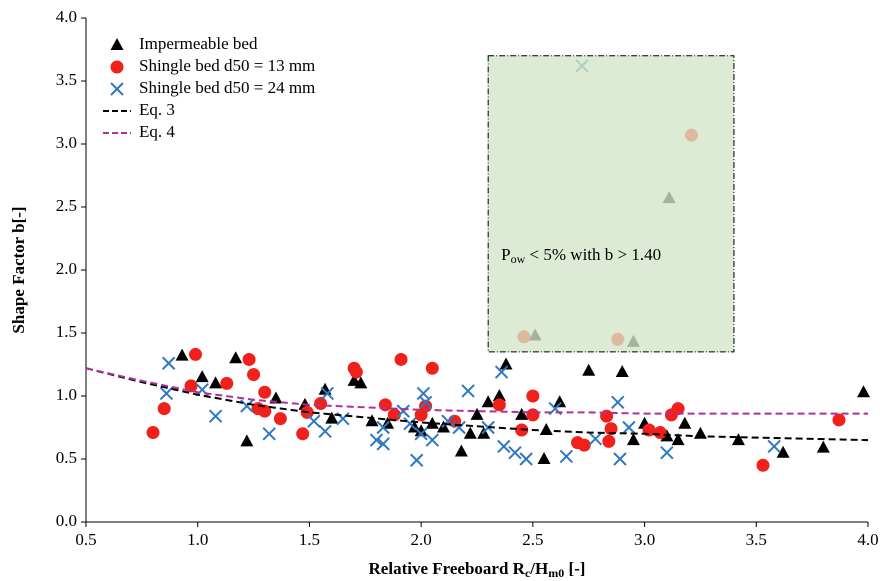 The image size is (883, 581). Describe the element at coordinates (66, 268) in the screenshot. I see `y-tick-label: 2.0` at that location.